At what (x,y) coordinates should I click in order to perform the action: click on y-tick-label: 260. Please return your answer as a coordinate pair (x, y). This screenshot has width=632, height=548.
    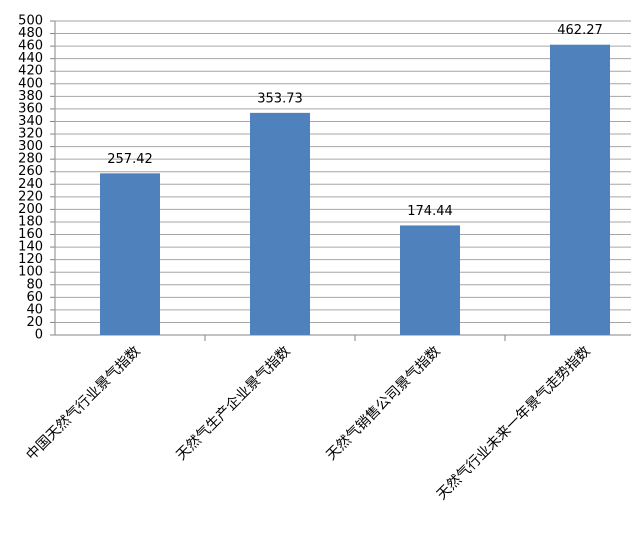
    Looking at the image, I should click on (30, 171).